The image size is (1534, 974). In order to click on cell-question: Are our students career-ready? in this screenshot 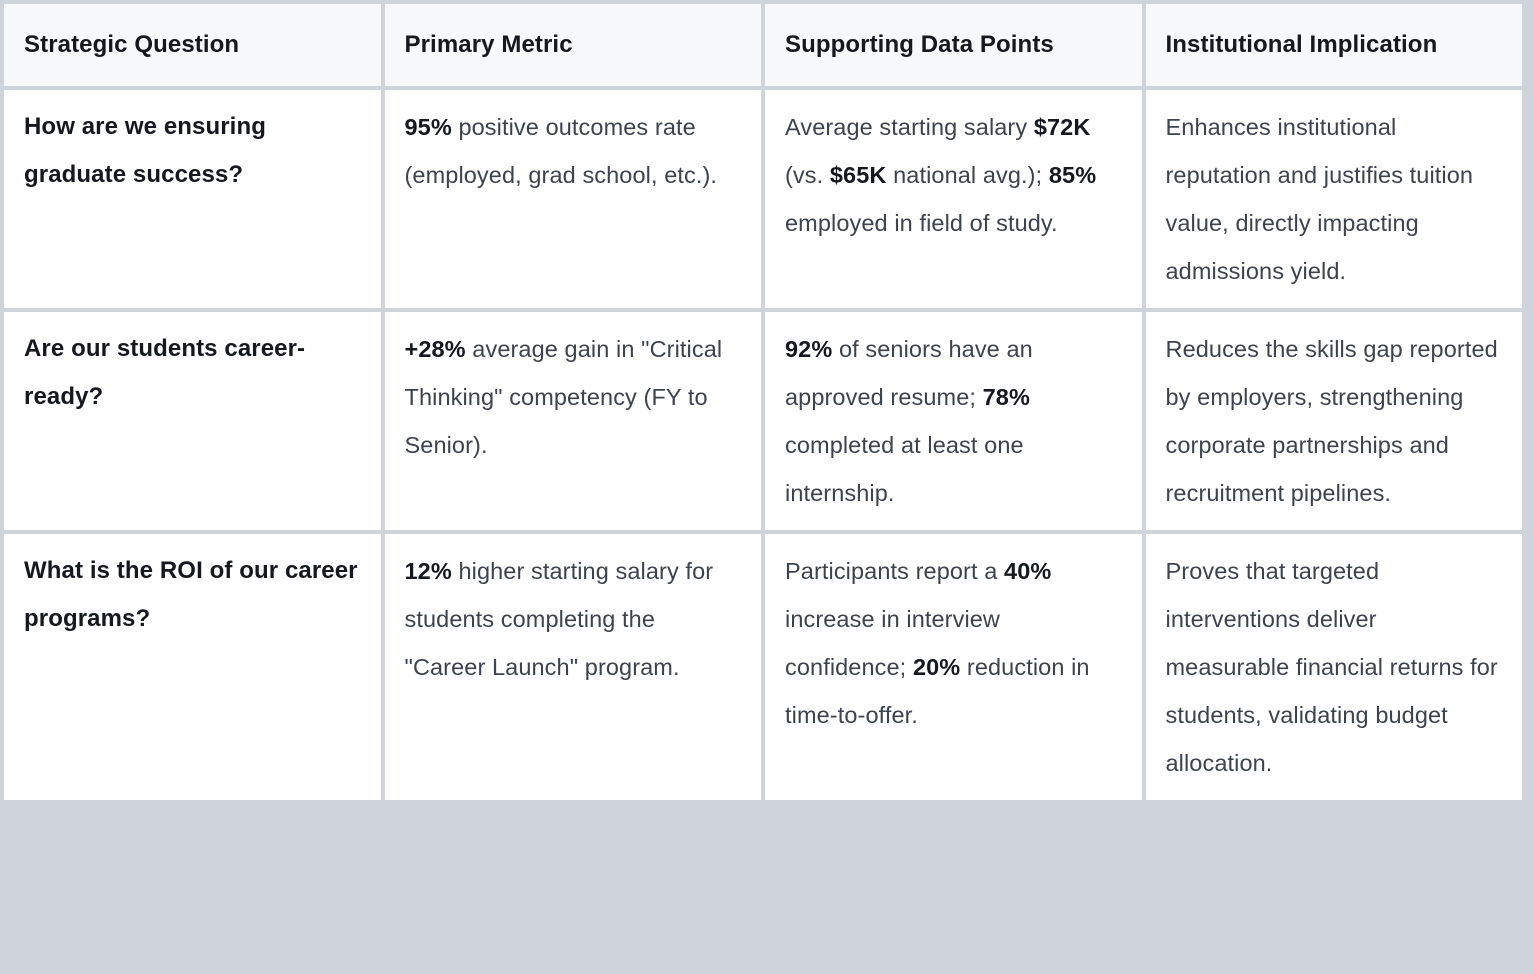, I will do `click(192, 421)`.